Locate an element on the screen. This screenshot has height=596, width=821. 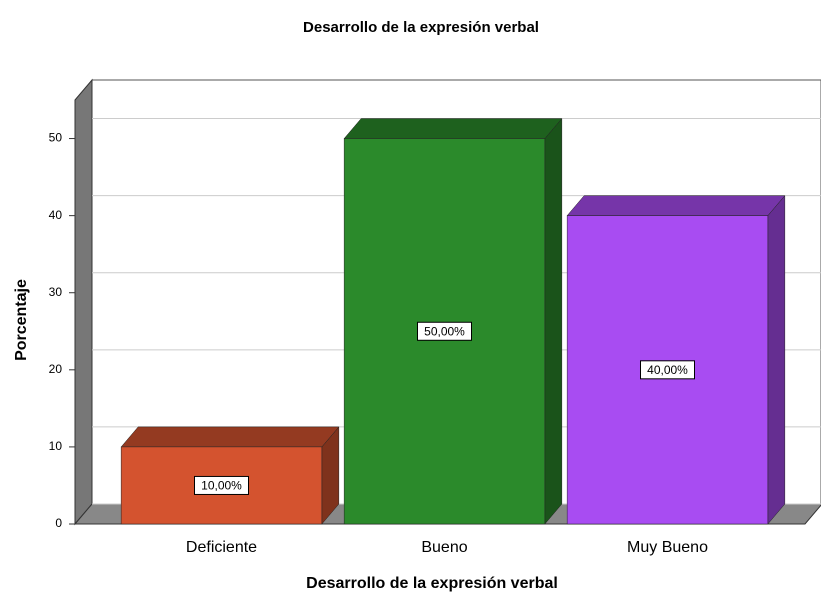
value-label: 10,00% is located at coordinates (221, 486).